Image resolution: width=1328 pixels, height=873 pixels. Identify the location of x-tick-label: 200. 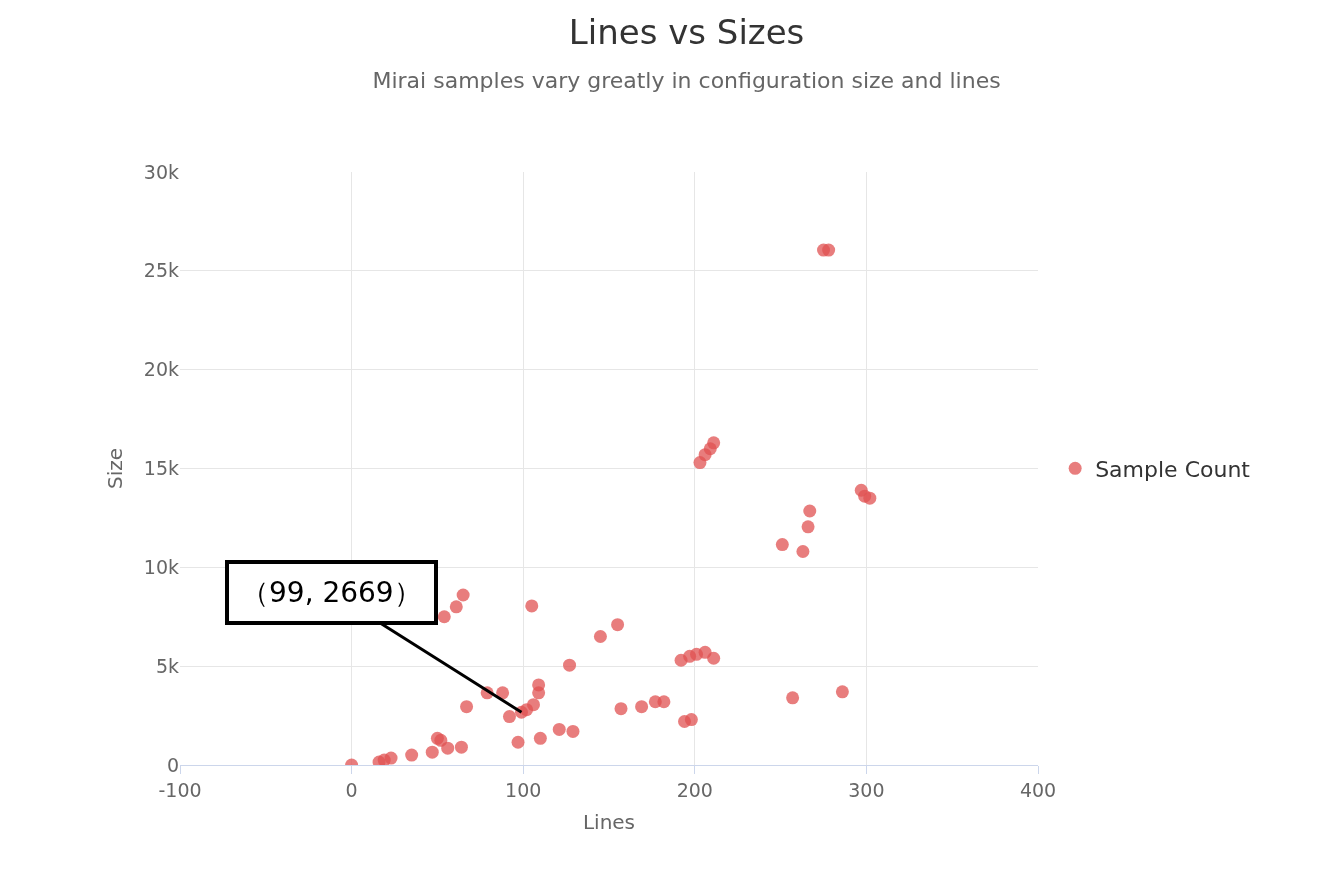
(694, 789).